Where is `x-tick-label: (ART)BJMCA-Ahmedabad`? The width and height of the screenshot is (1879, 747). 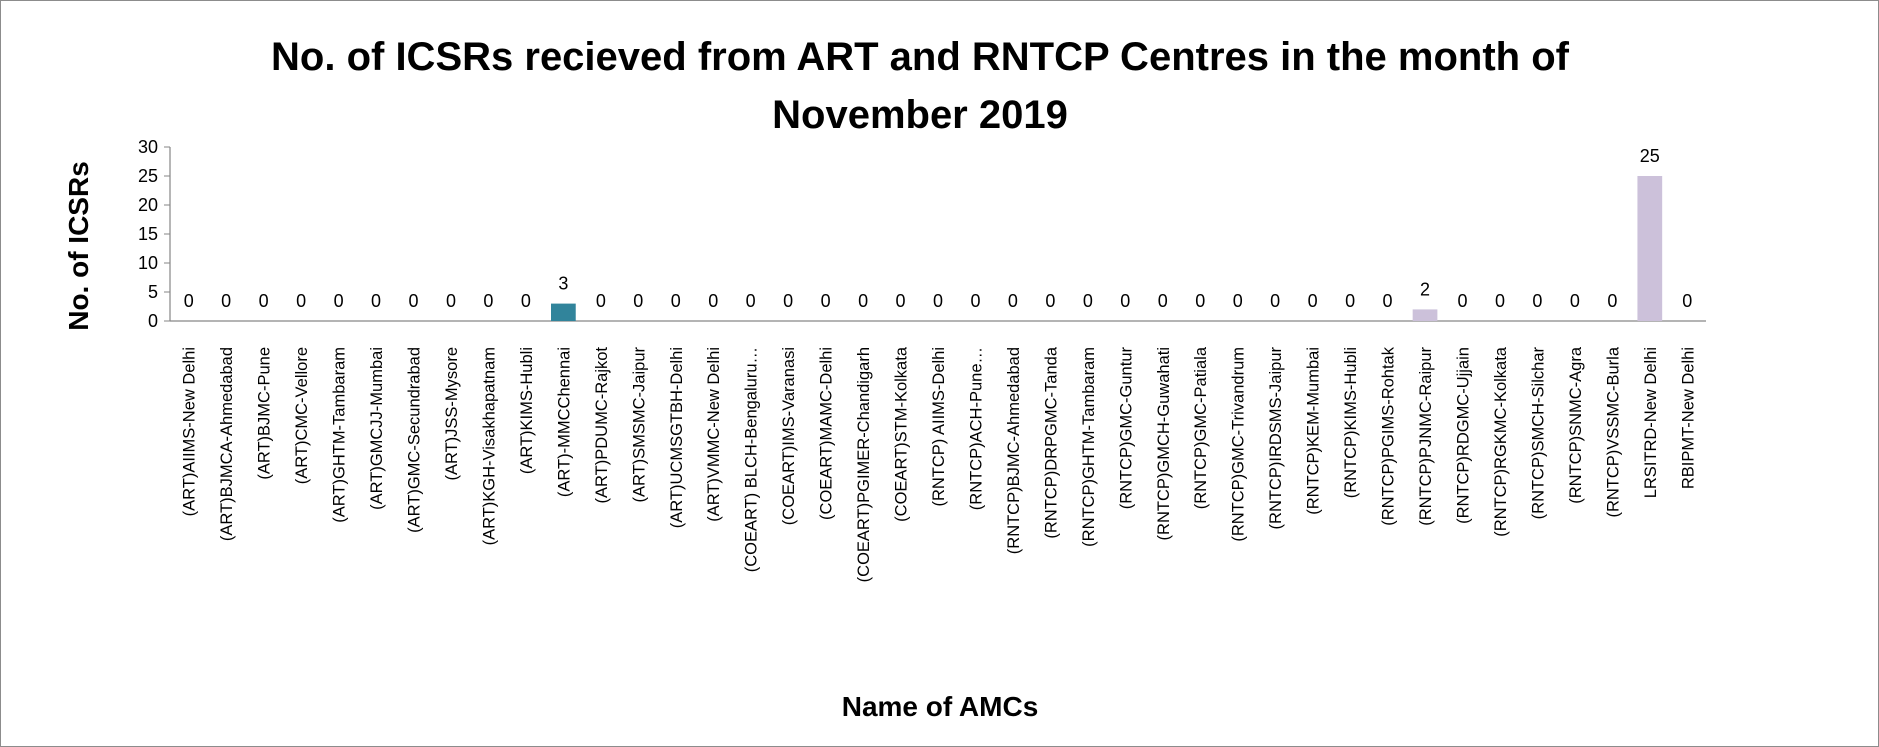 x-tick-label: (ART)BJMCA-Ahmedabad is located at coordinates (227, 444).